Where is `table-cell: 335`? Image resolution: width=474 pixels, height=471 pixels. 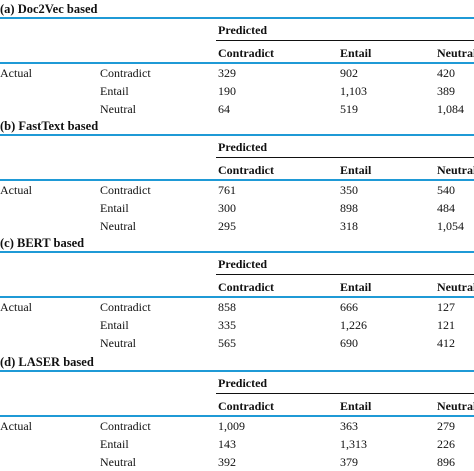
table-cell: 335 is located at coordinates (227, 325).